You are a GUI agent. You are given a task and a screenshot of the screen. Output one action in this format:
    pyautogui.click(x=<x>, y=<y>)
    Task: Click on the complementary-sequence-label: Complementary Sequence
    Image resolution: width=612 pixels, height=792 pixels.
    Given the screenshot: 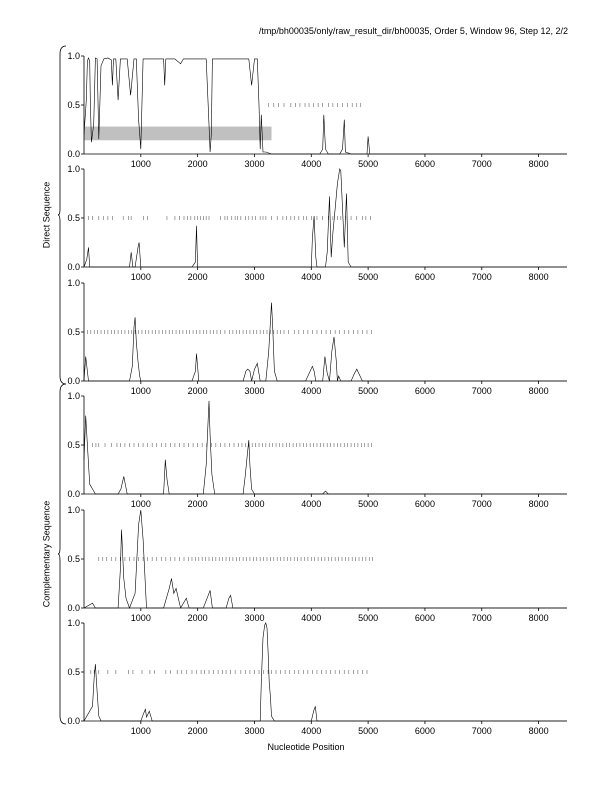 What is the action you would take?
    pyautogui.click(x=45, y=554)
    